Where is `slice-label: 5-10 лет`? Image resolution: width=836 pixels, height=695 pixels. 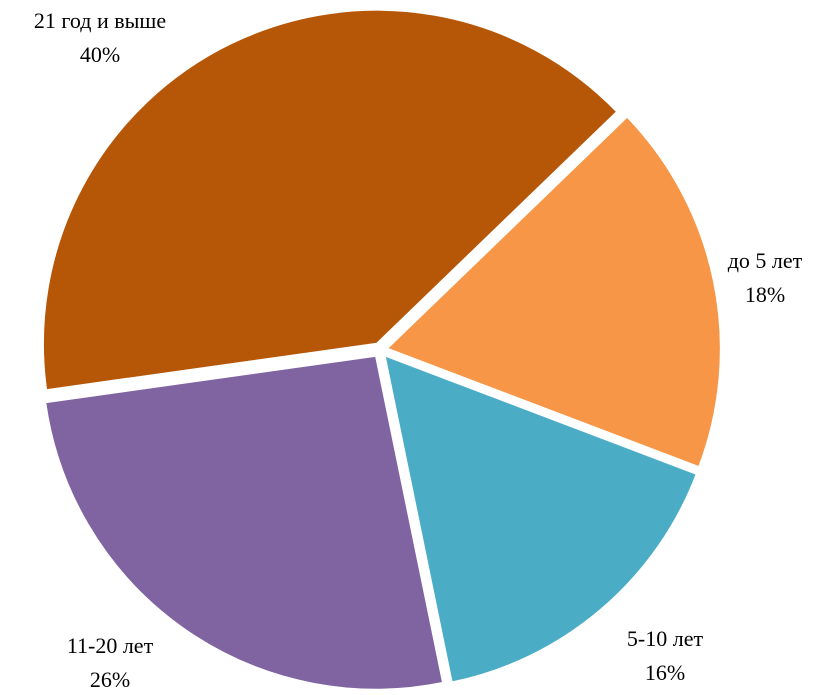 slice-label: 5-10 лет is located at coordinates (665, 638).